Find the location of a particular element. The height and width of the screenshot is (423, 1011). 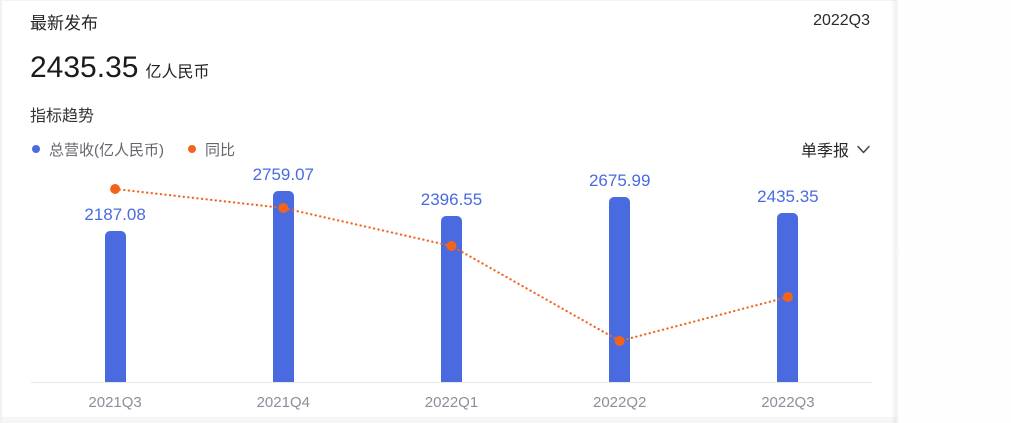

bar-value-label-2021Q3: 2187.08 is located at coordinates (115, 214).